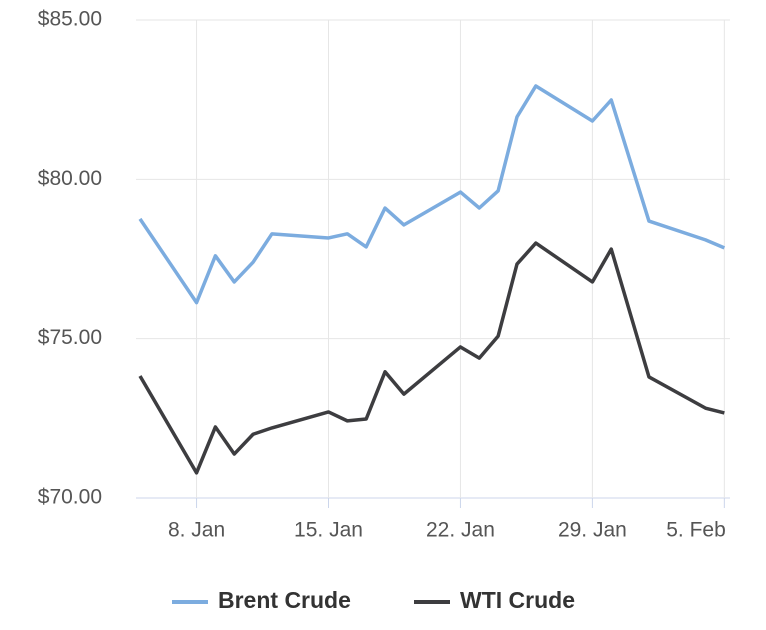 This screenshot has width=766, height=630. I want to click on x-tick-label: 15. Jan, so click(328, 530).